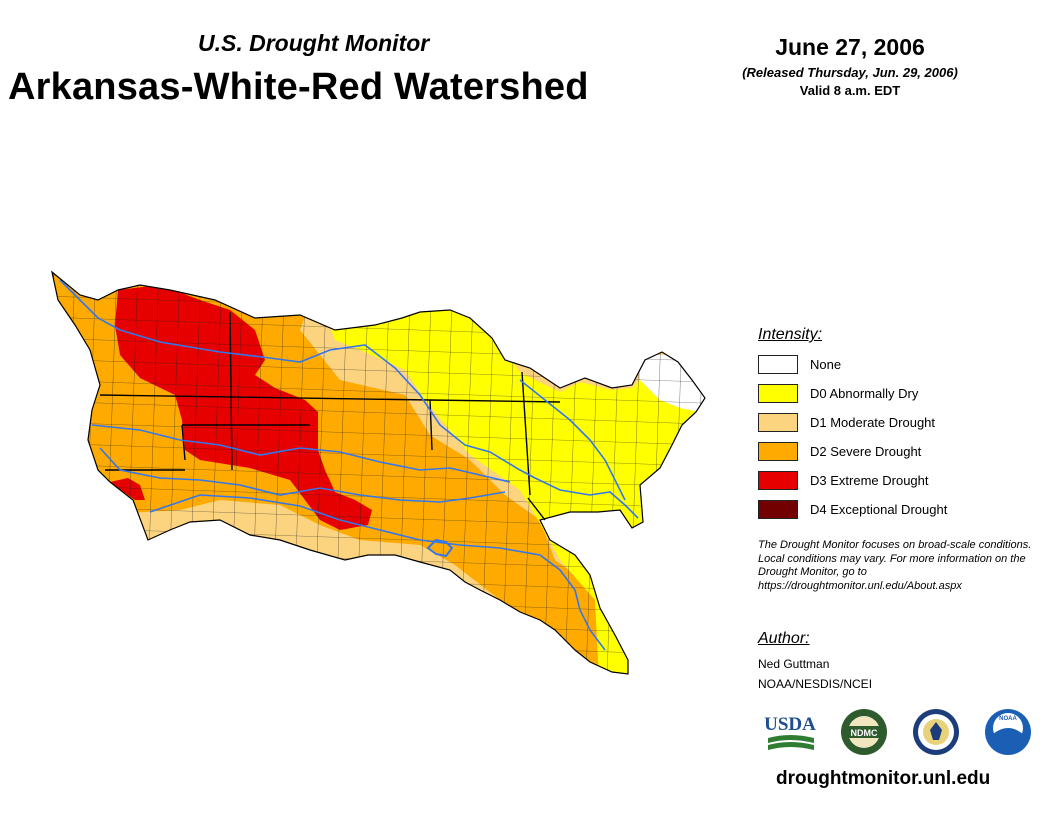  Describe the element at coordinates (852, 369) in the screenshot. I see `legend-item-none: None` at that location.